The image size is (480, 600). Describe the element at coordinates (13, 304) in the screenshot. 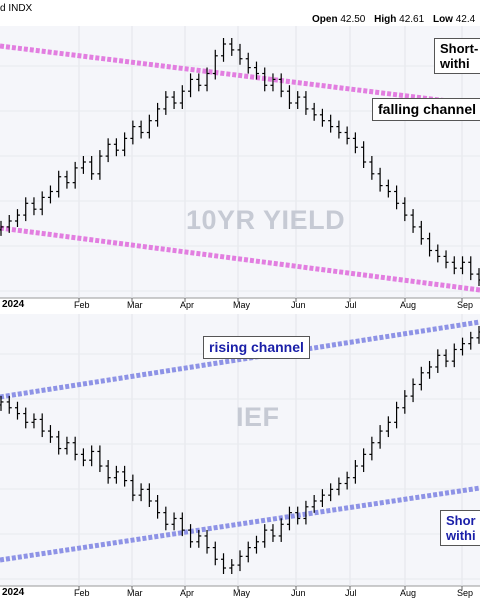

I see `top-axis-year: 2024` at that location.